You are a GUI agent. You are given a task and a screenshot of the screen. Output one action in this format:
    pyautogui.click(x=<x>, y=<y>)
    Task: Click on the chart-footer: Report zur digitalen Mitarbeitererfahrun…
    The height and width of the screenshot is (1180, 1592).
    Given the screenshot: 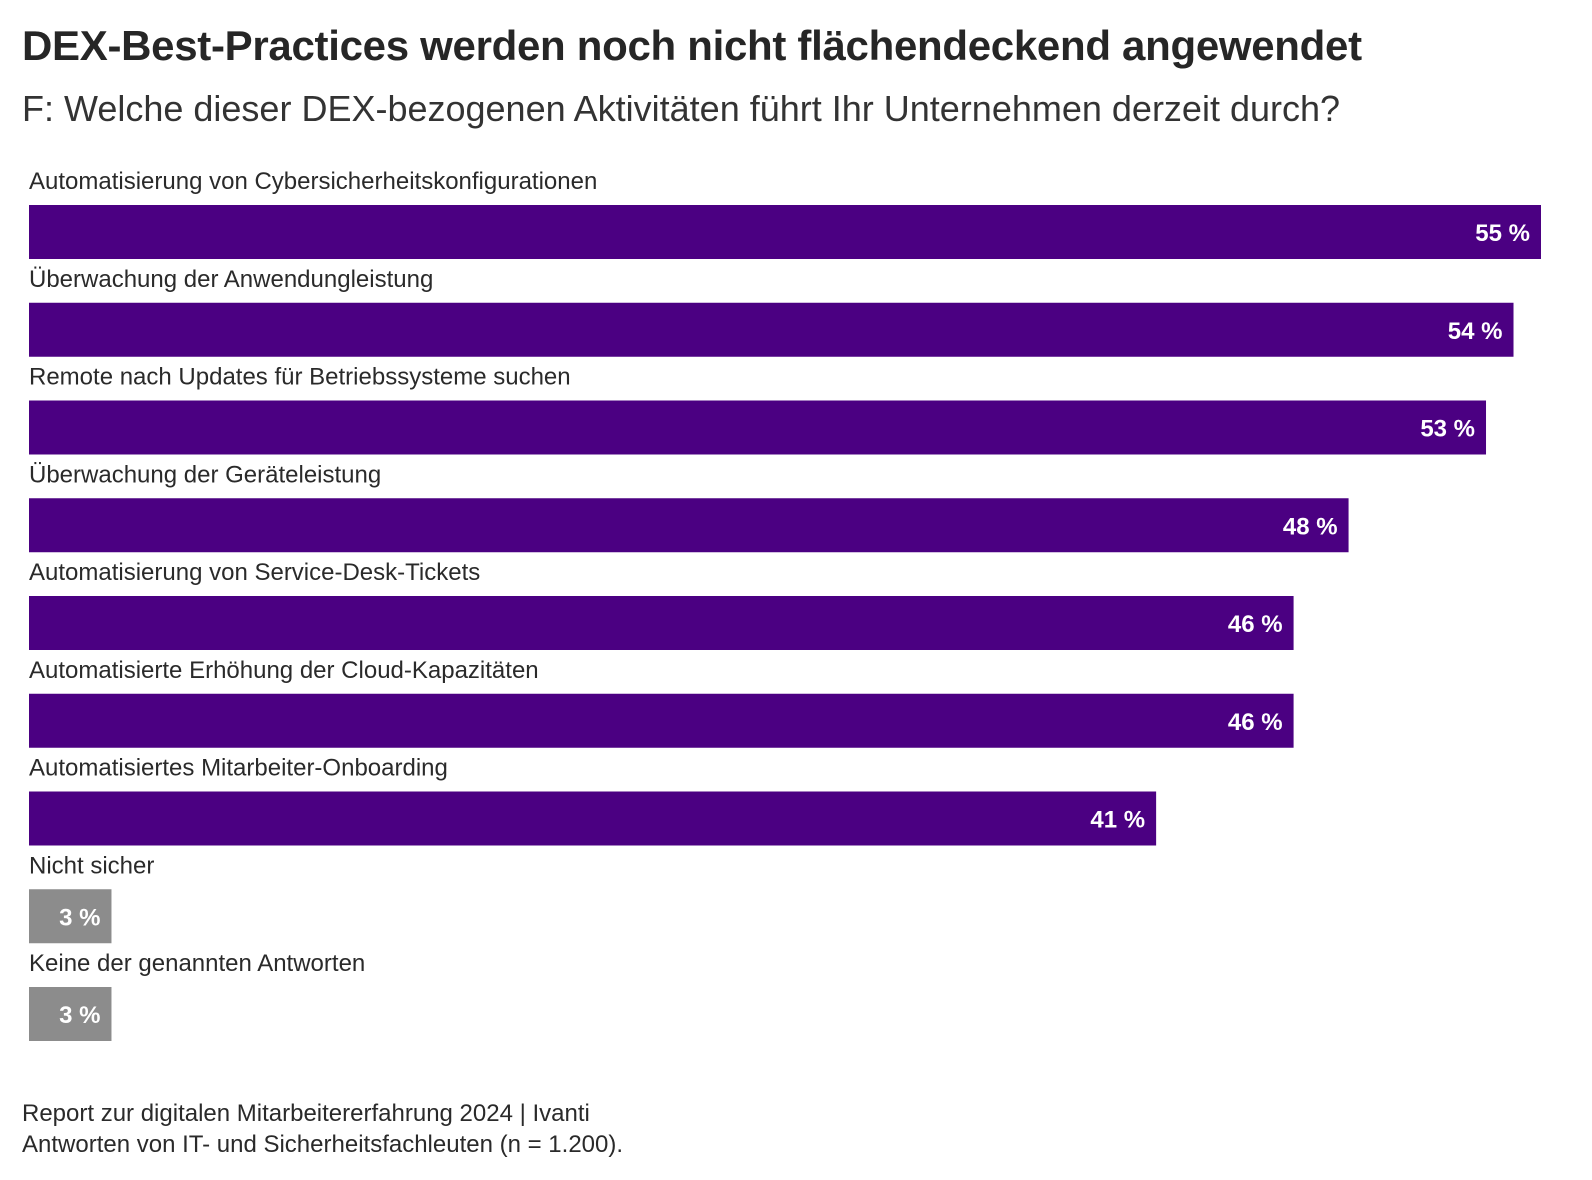 What is the action you would take?
    pyautogui.click(x=322, y=1129)
    